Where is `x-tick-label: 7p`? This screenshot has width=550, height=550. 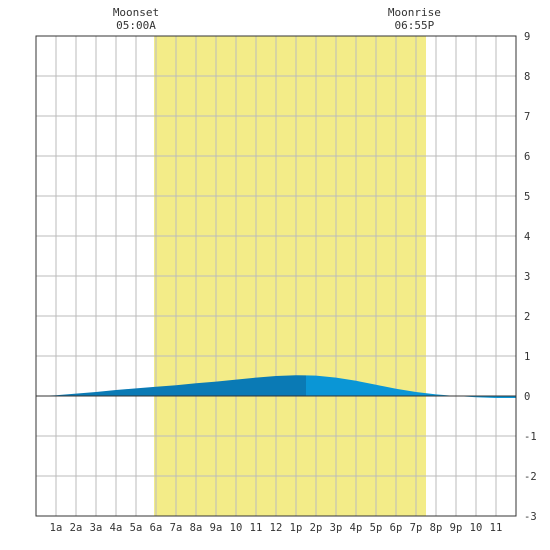
x-tick-label: 7p is located at coordinates (416, 528).